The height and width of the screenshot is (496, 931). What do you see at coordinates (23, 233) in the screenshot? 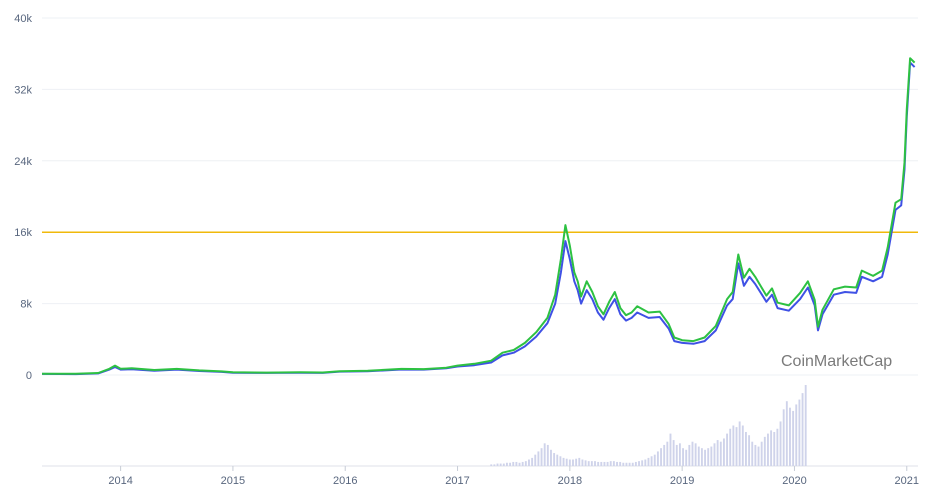
I see `y-tick-label: 16k` at bounding box center [23, 233].